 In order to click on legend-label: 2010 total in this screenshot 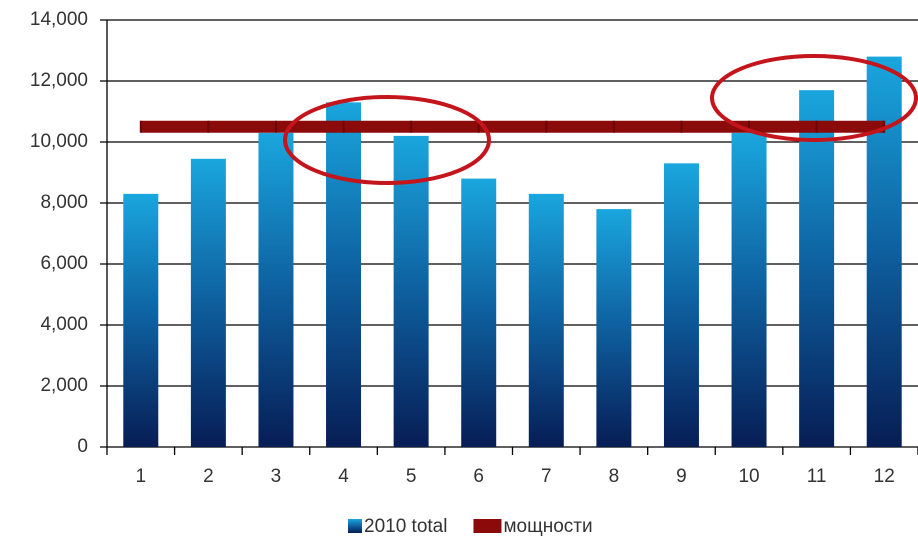, I will do `click(405, 526)`.